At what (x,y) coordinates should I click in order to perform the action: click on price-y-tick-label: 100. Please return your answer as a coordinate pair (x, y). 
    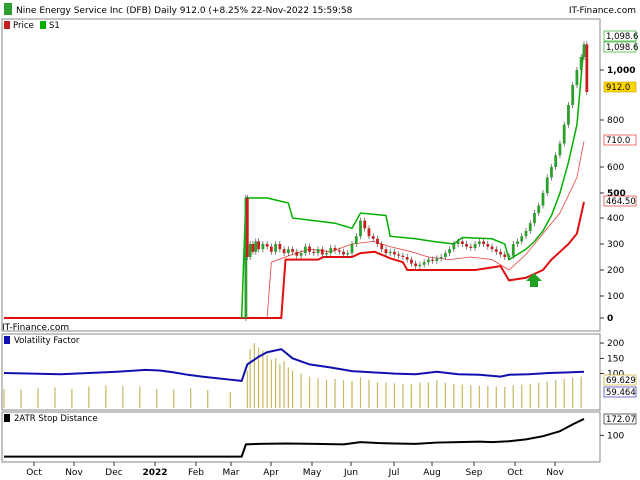
    Looking at the image, I should click on (615, 297).